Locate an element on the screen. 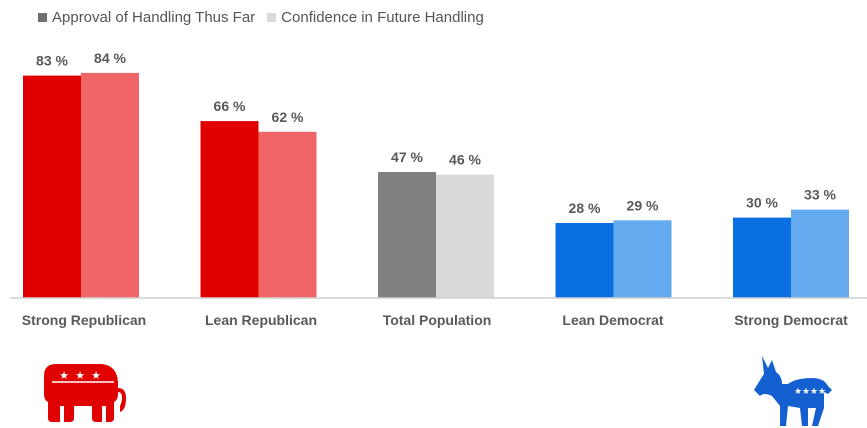 Image resolution: width=867 pixels, height=428 pixels. bar-approval-lean-republican is located at coordinates (229, 209).